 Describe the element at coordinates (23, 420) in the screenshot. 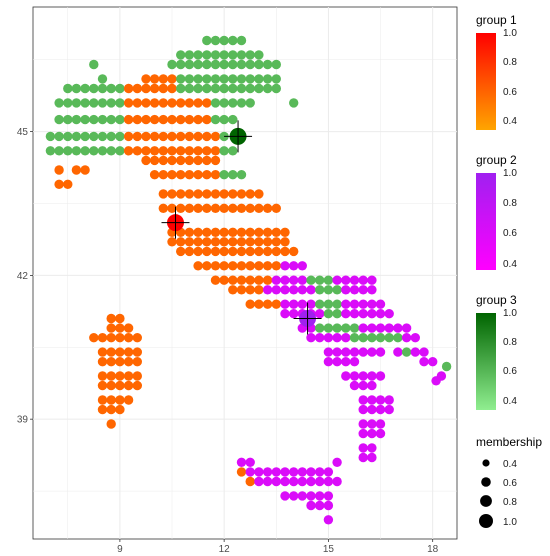

I see `y-tick-label: 39` at that location.